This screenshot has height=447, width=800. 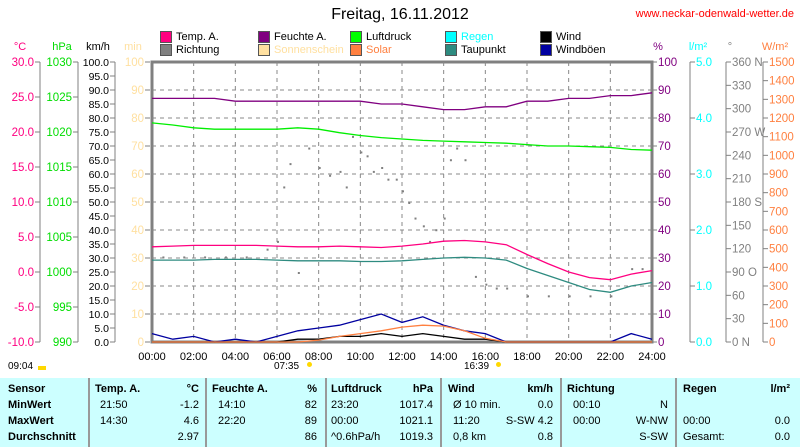 What do you see at coordinates (21, 343) in the screenshot?
I see `axis-tick-label: -10.0` at bounding box center [21, 343].